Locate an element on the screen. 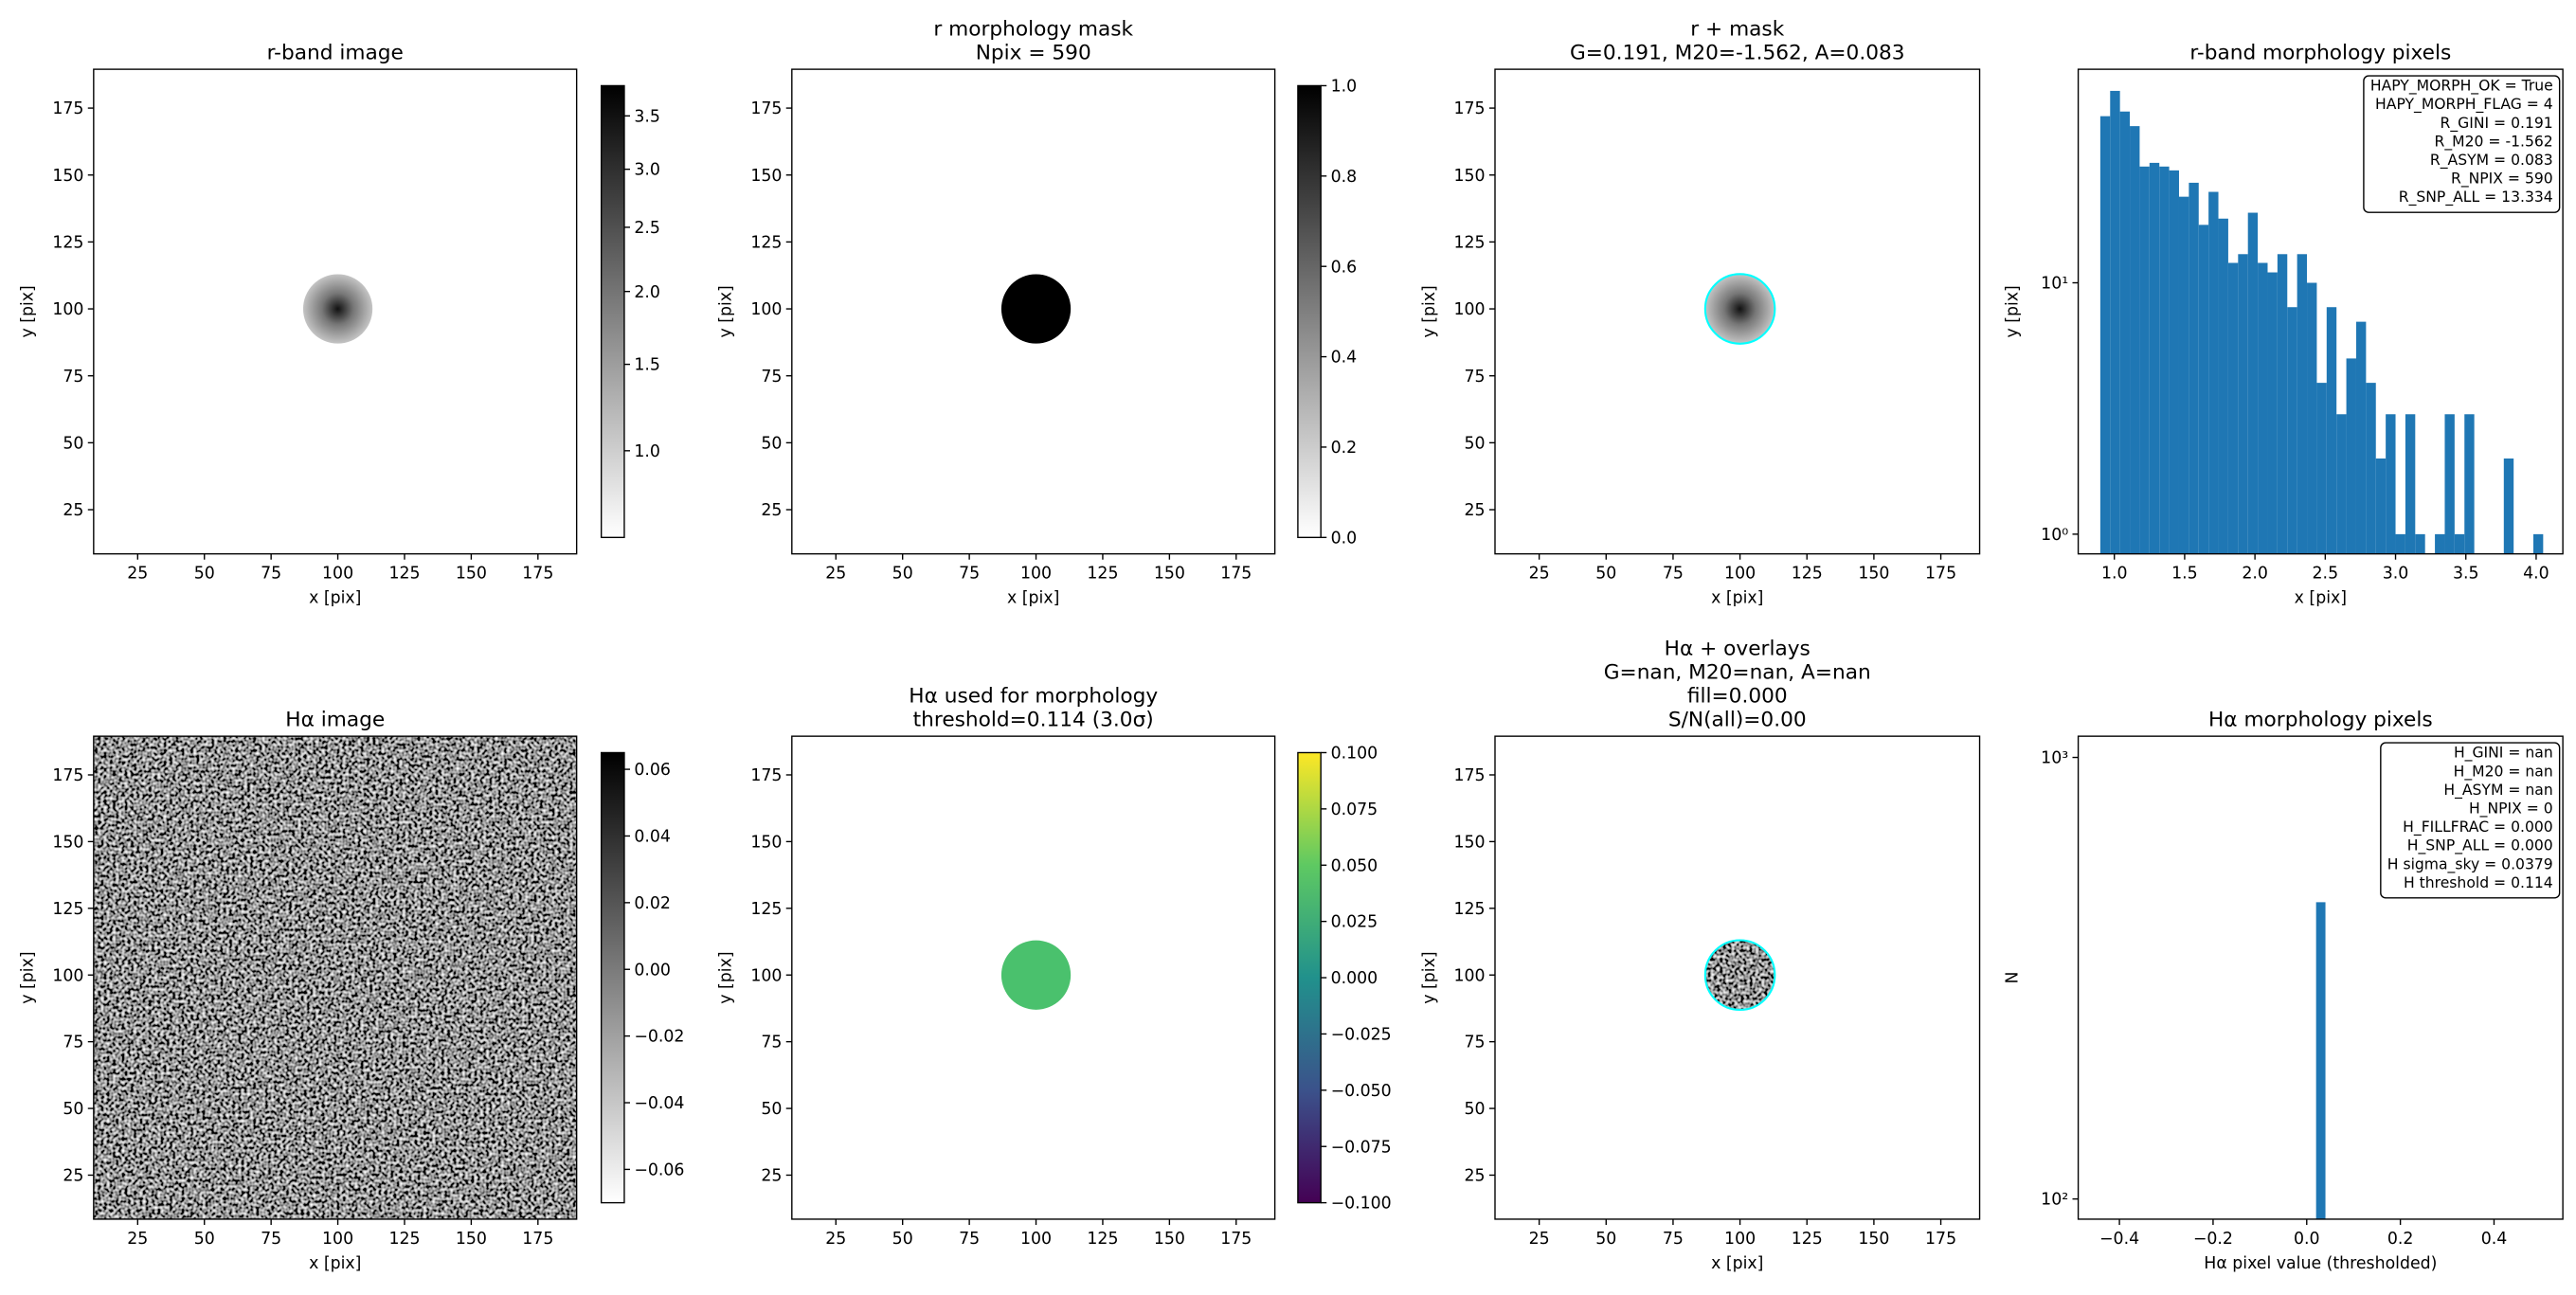 Image resolution: width=2576 pixels, height=1295 pixels. x-tick-label: 50 is located at coordinates (902, 1240).